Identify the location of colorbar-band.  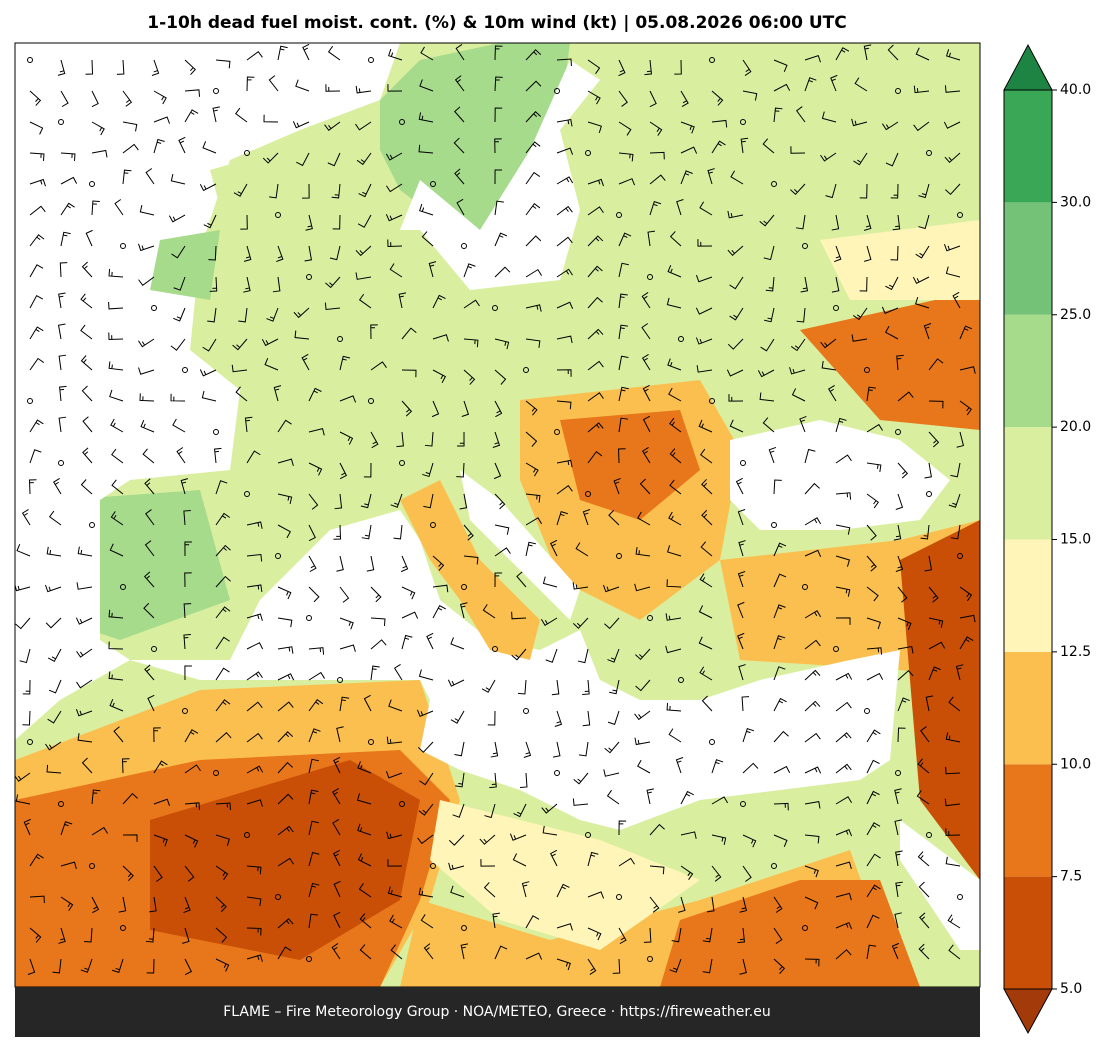
(1028, 708).